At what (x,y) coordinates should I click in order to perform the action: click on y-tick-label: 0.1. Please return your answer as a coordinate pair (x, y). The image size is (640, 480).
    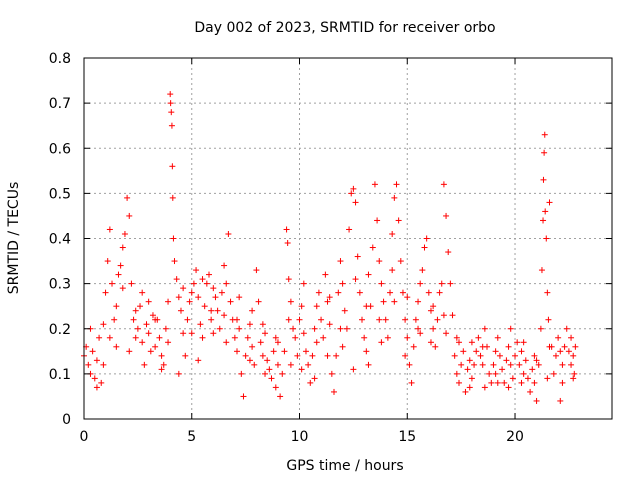
    Looking at the image, I should click on (60, 375).